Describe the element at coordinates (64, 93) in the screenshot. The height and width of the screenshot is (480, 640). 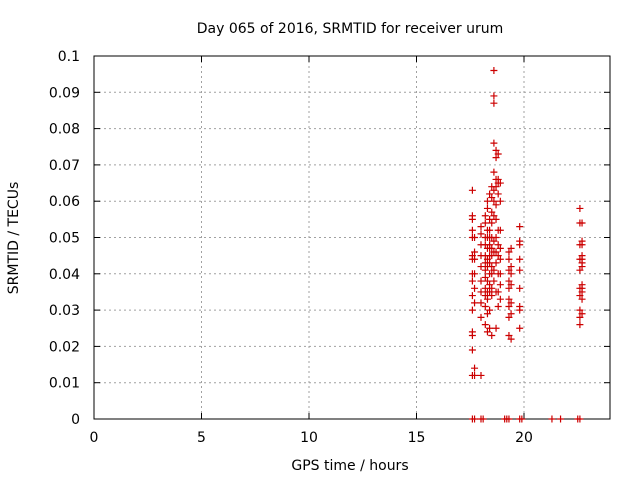
I see `y-tick-label: 0.09` at that location.